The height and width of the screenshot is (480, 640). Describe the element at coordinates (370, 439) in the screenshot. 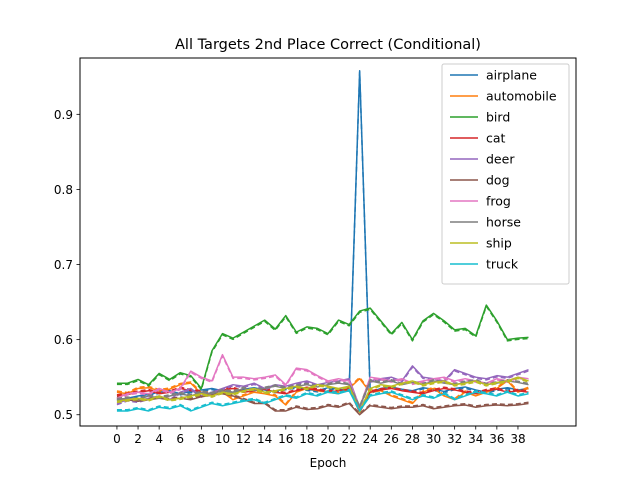

I see `x-tick-label: 24` at that location.